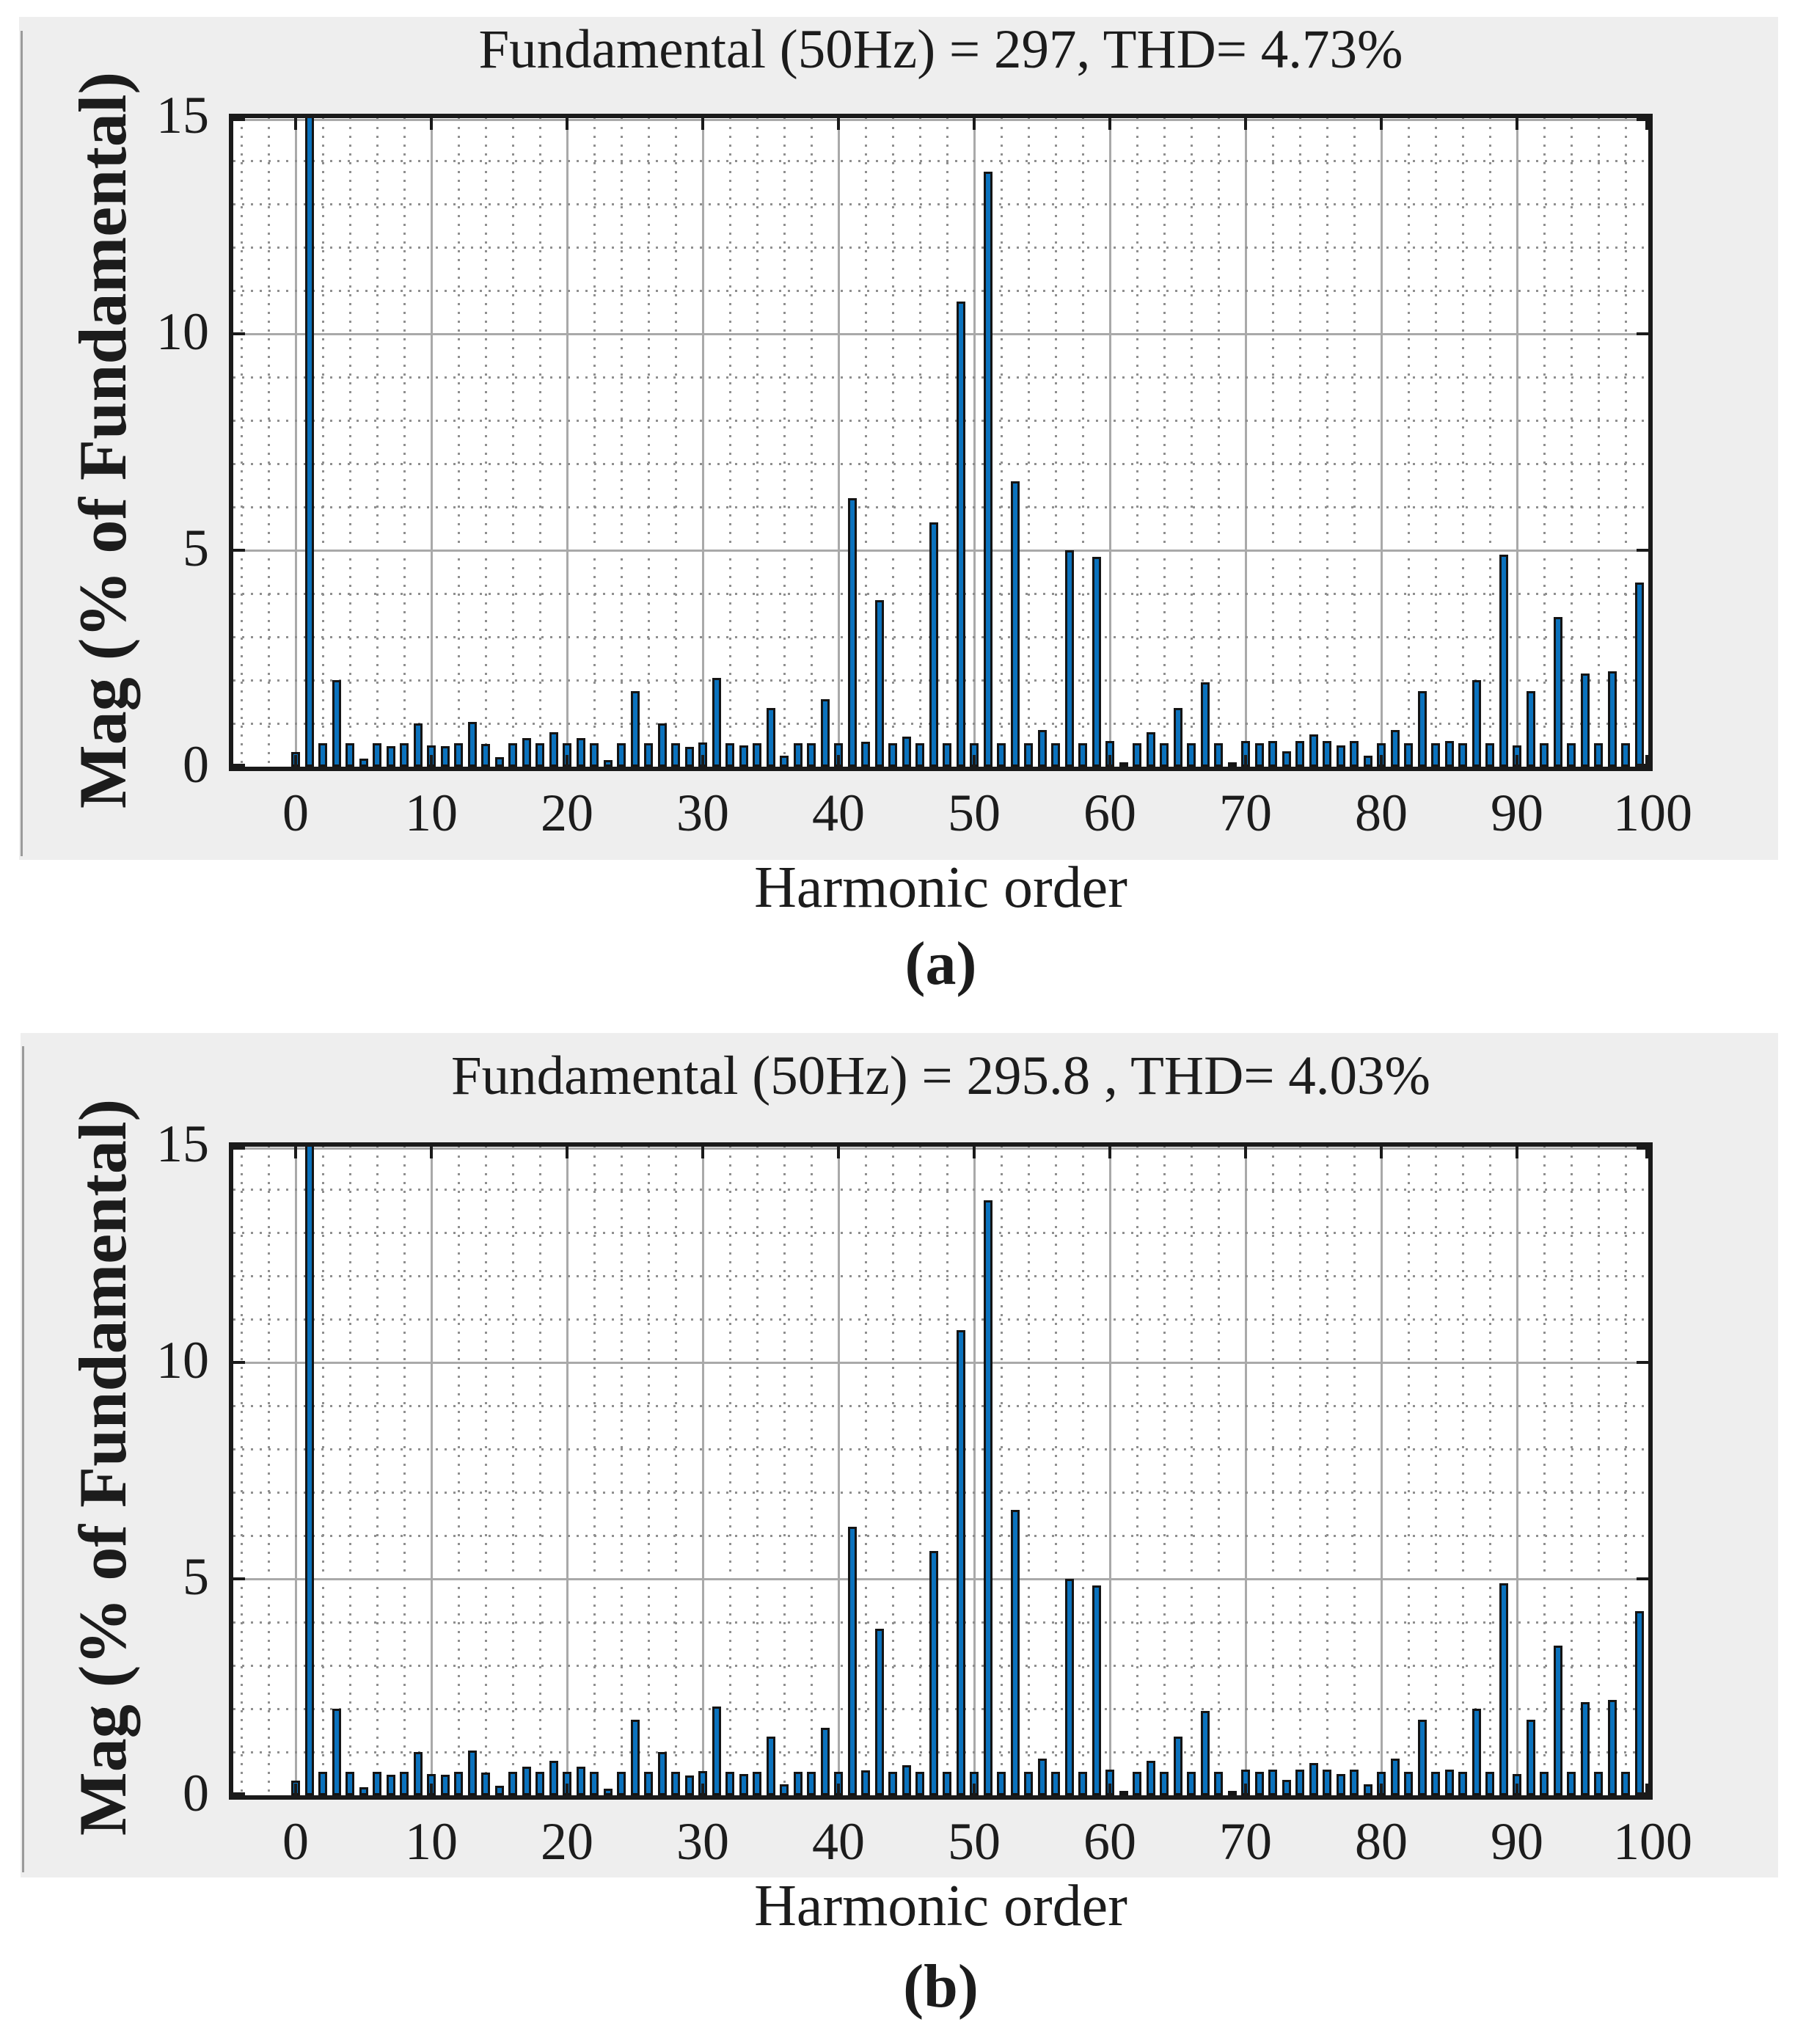 The image size is (1795, 2044). What do you see at coordinates (1585, 1748) in the screenshot?
I see `bar-h95` at bounding box center [1585, 1748].